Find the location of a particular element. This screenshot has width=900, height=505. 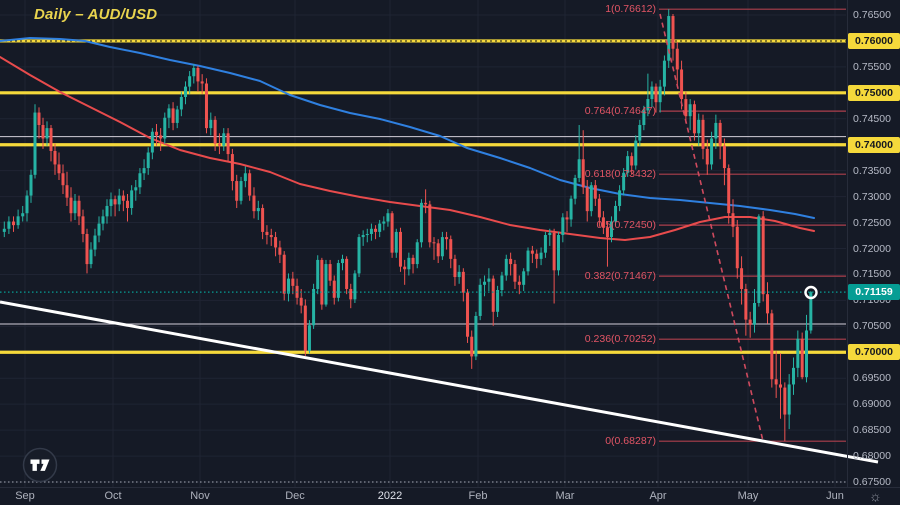

time-axis-tick: Nov is located at coordinates (200, 496).